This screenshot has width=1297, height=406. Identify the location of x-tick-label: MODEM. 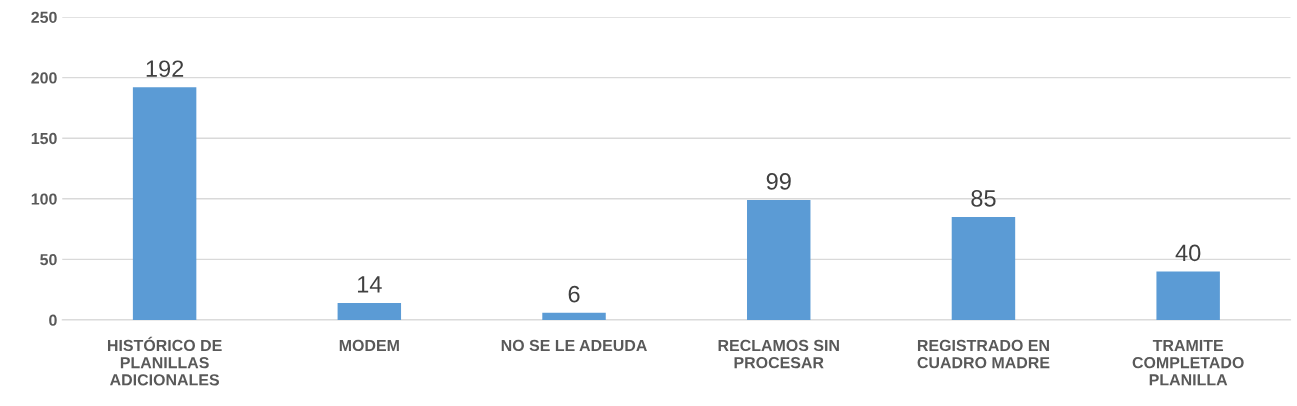
(369, 345).